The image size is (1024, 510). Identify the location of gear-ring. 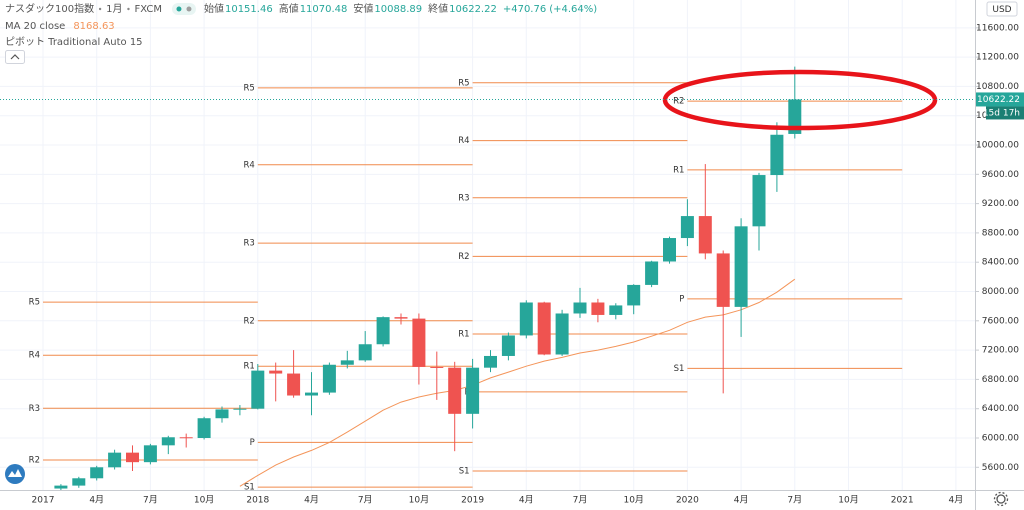
(1001, 499).